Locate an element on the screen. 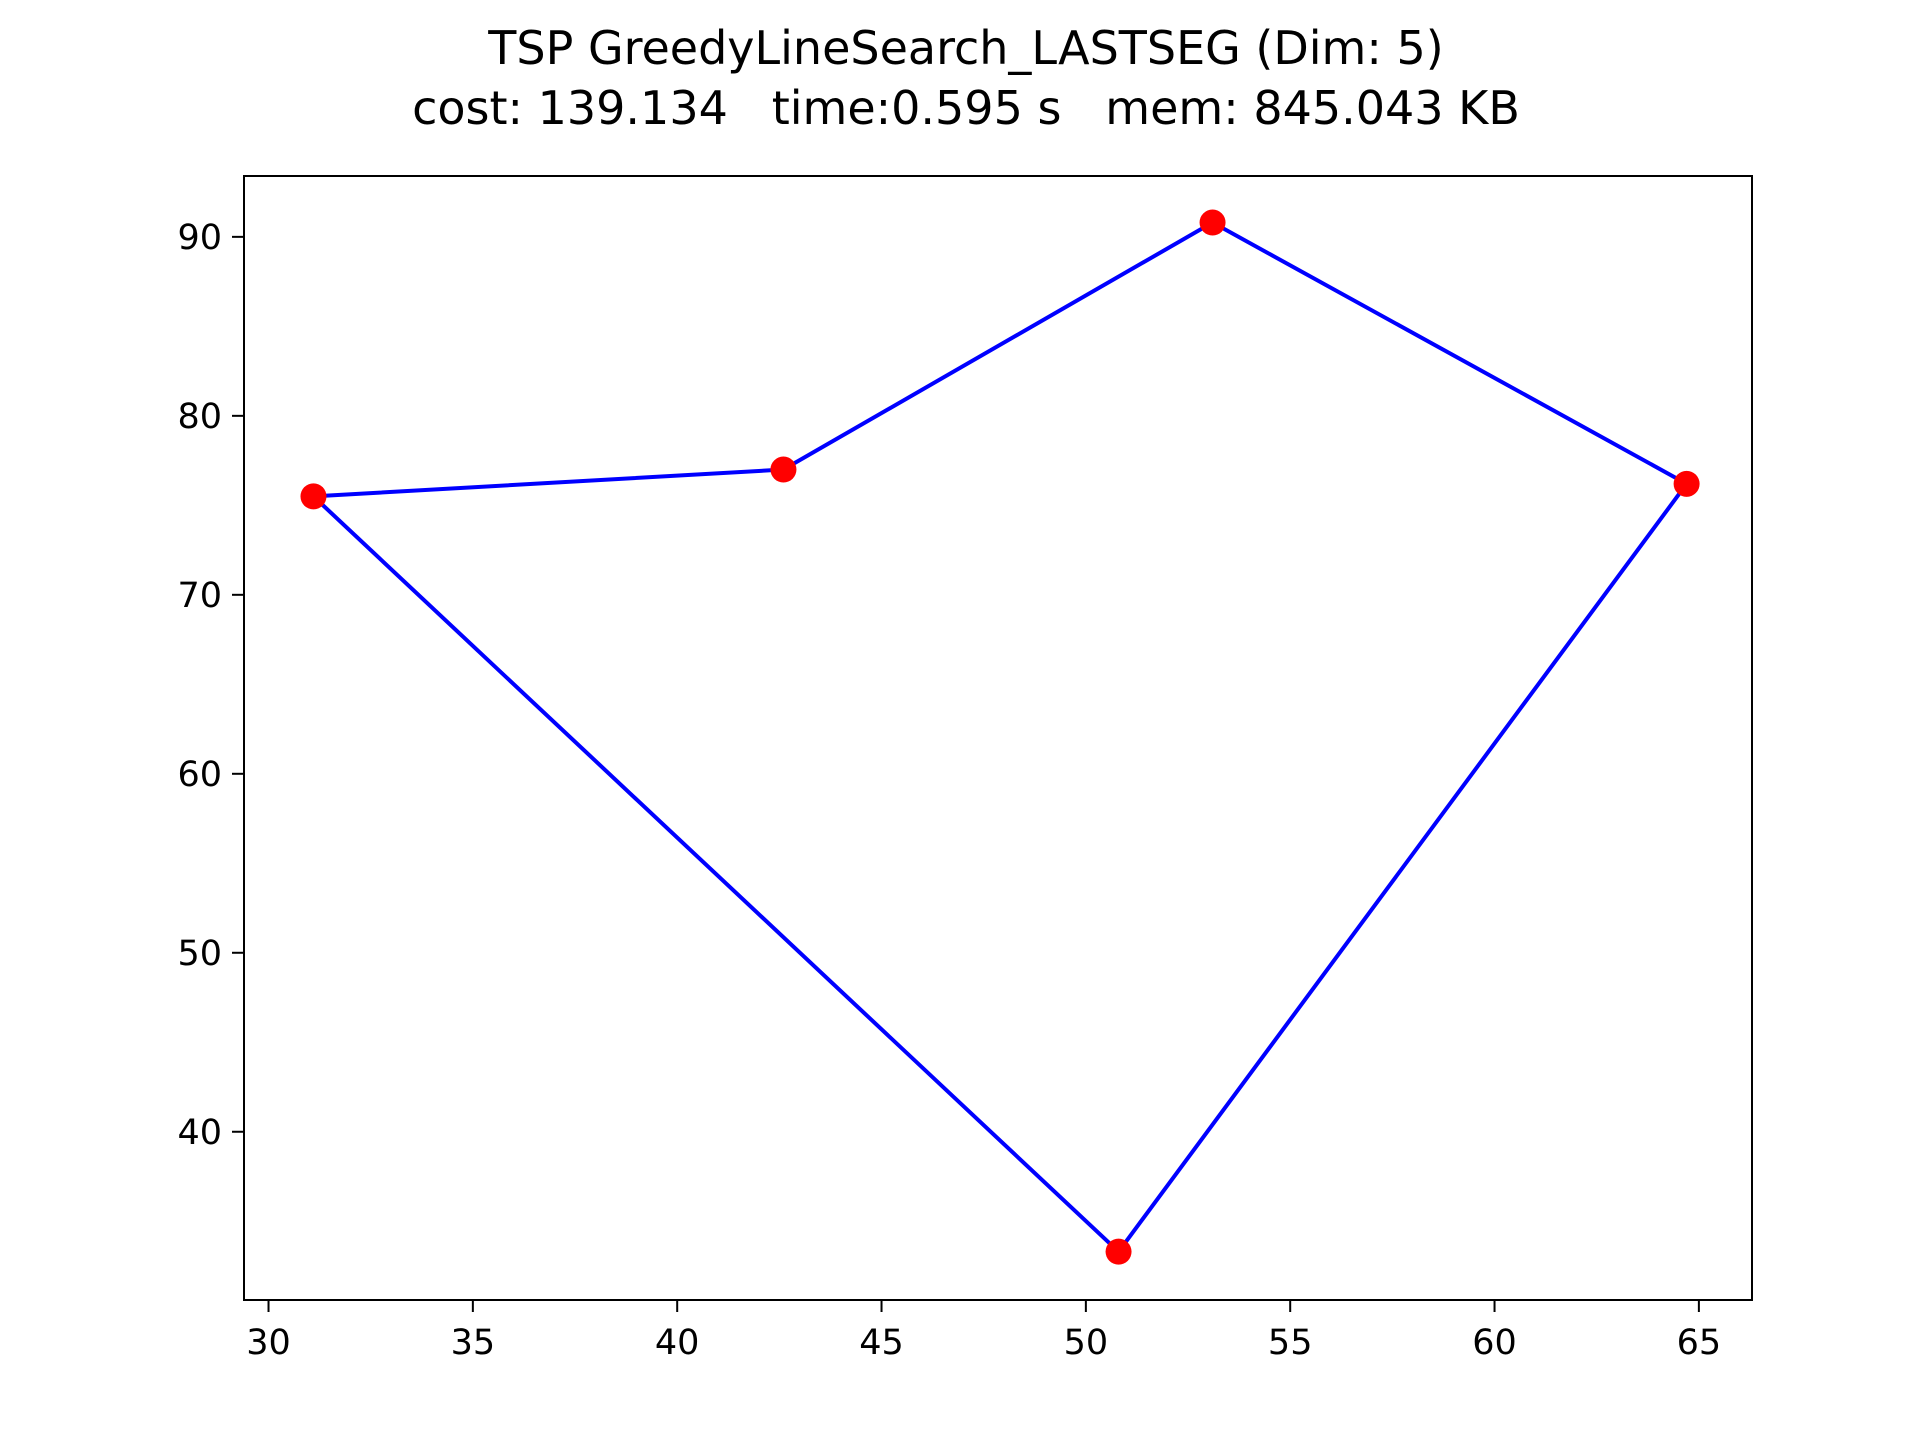 This screenshot has height=1440, width=1920. y-tick-label: 70 is located at coordinates (199, 596).